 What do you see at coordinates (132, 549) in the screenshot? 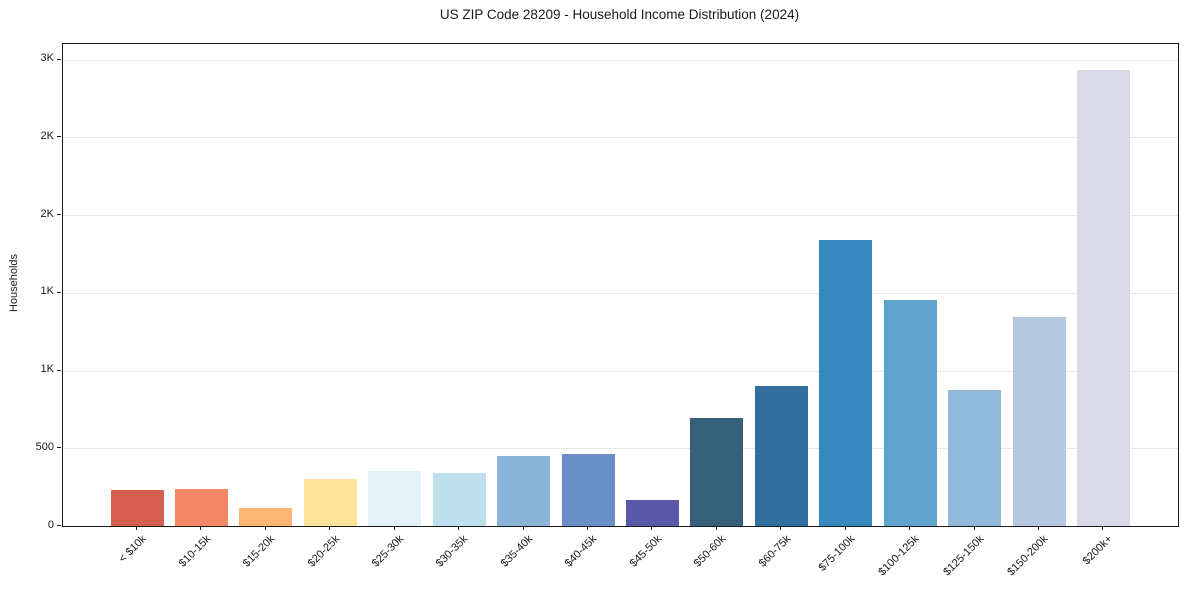
I see `x-tick-label: < $10k` at bounding box center [132, 549].